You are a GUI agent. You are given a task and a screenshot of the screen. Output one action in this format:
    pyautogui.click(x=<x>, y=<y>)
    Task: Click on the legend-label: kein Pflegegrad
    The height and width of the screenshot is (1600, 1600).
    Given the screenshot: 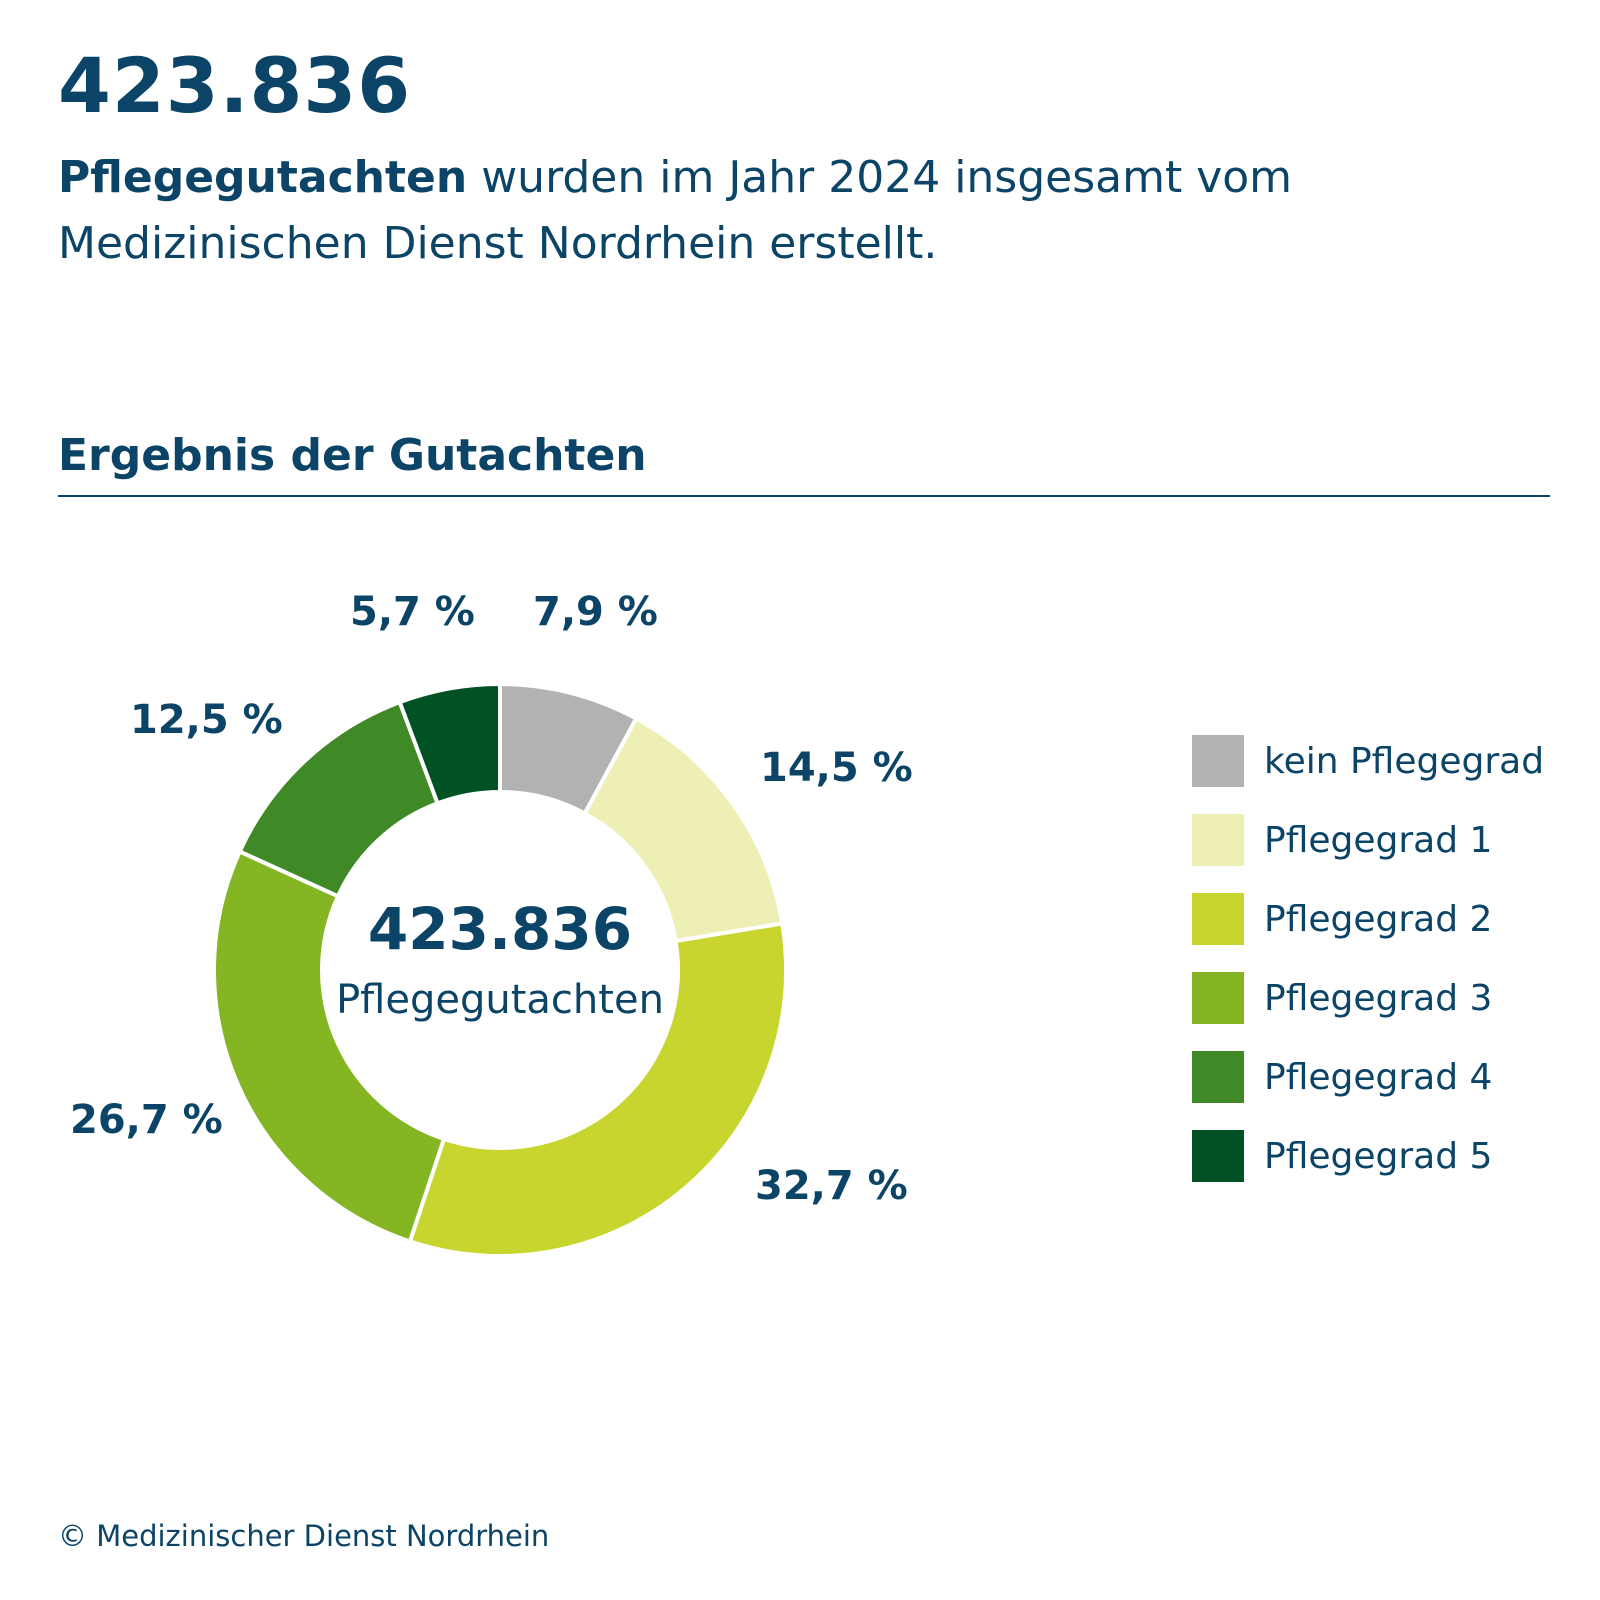 What is the action you would take?
    pyautogui.click(x=1404, y=761)
    